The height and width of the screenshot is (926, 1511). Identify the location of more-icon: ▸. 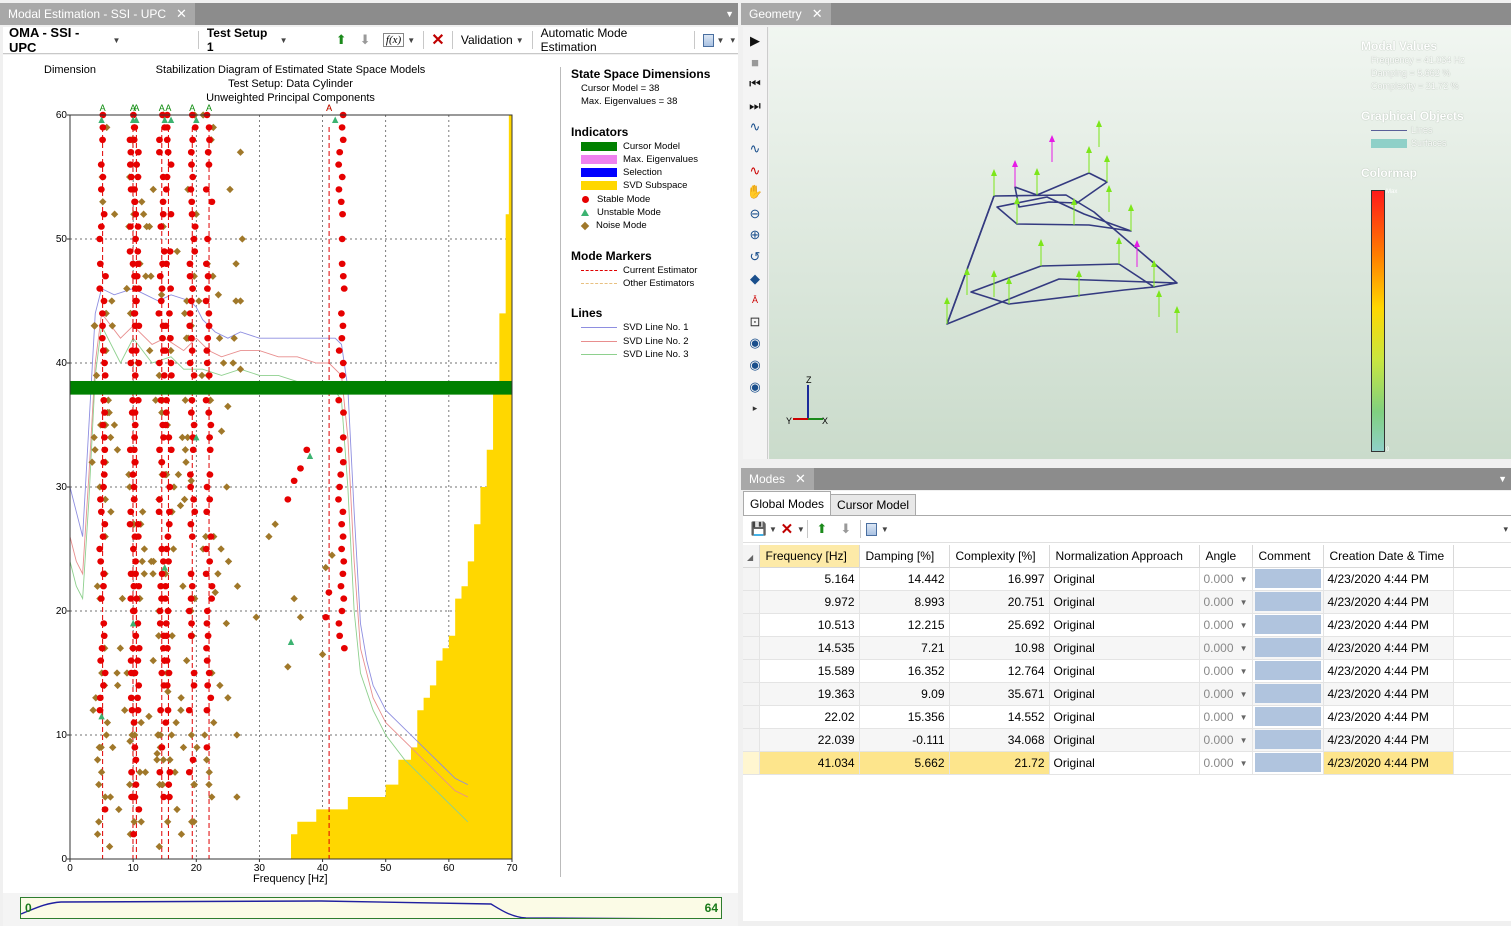
(755, 407).